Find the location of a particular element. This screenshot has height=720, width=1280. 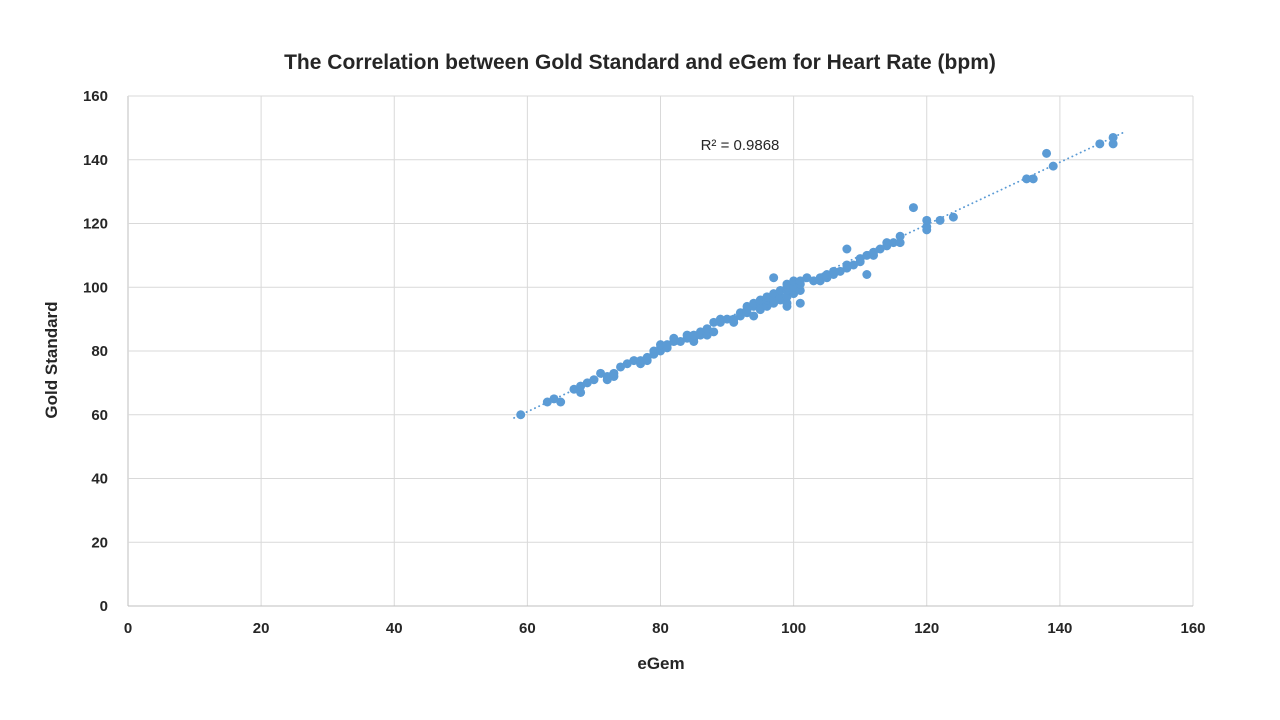

y-tick-label: 0 is located at coordinates (104, 606).